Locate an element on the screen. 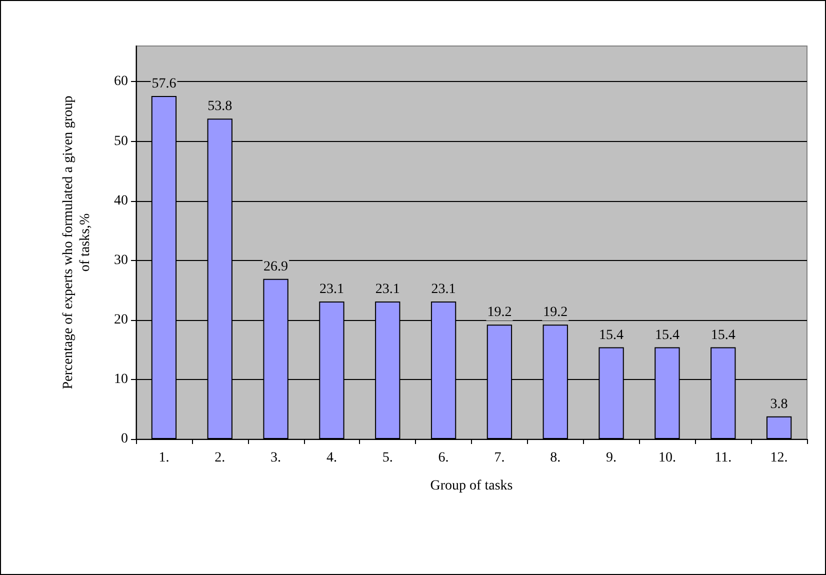  x-tick-label: 3. is located at coordinates (276, 458).